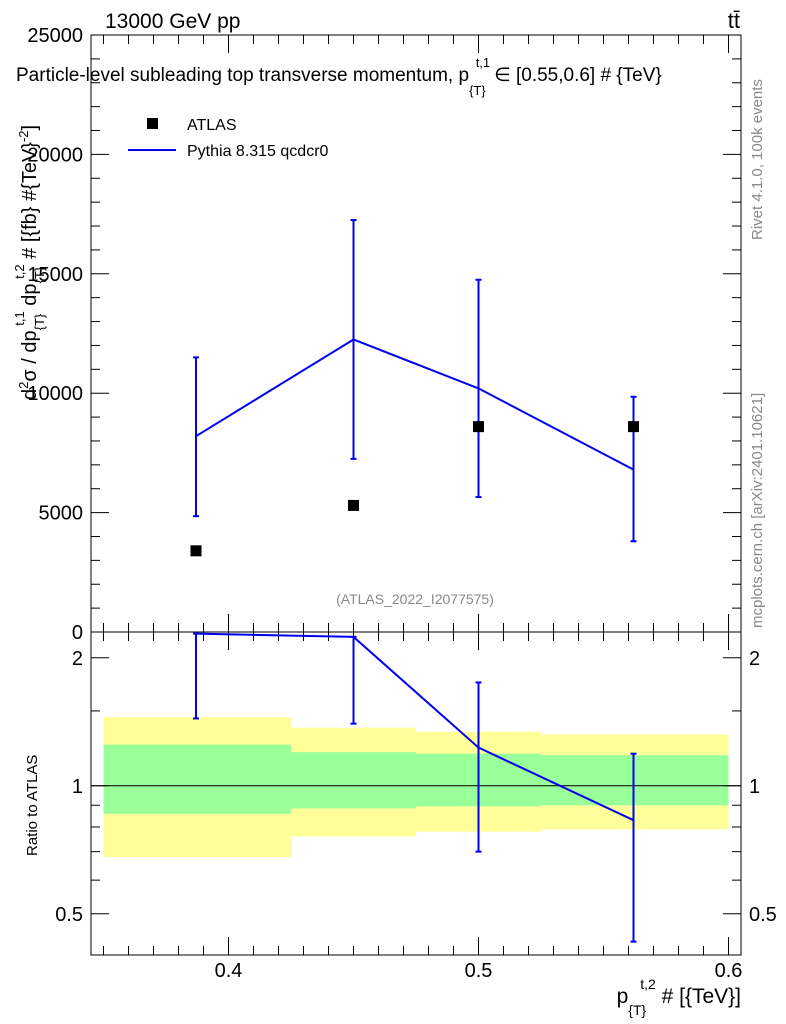  What do you see at coordinates (477, 90) in the screenshot?
I see `title-subscript: {T}` at bounding box center [477, 90].